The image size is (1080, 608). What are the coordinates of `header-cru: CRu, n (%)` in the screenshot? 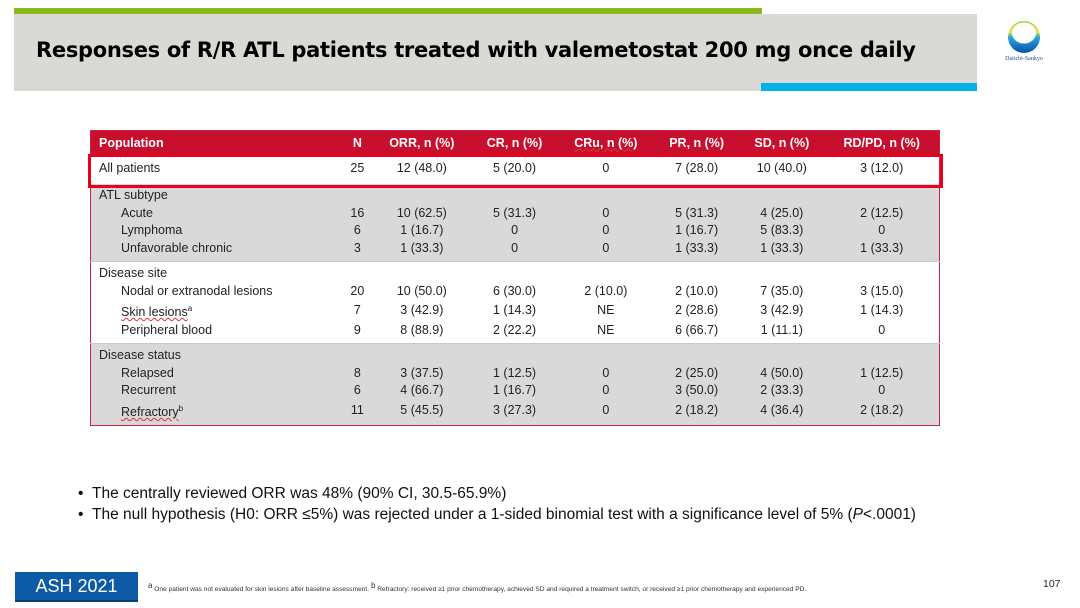 It's located at (606, 142).